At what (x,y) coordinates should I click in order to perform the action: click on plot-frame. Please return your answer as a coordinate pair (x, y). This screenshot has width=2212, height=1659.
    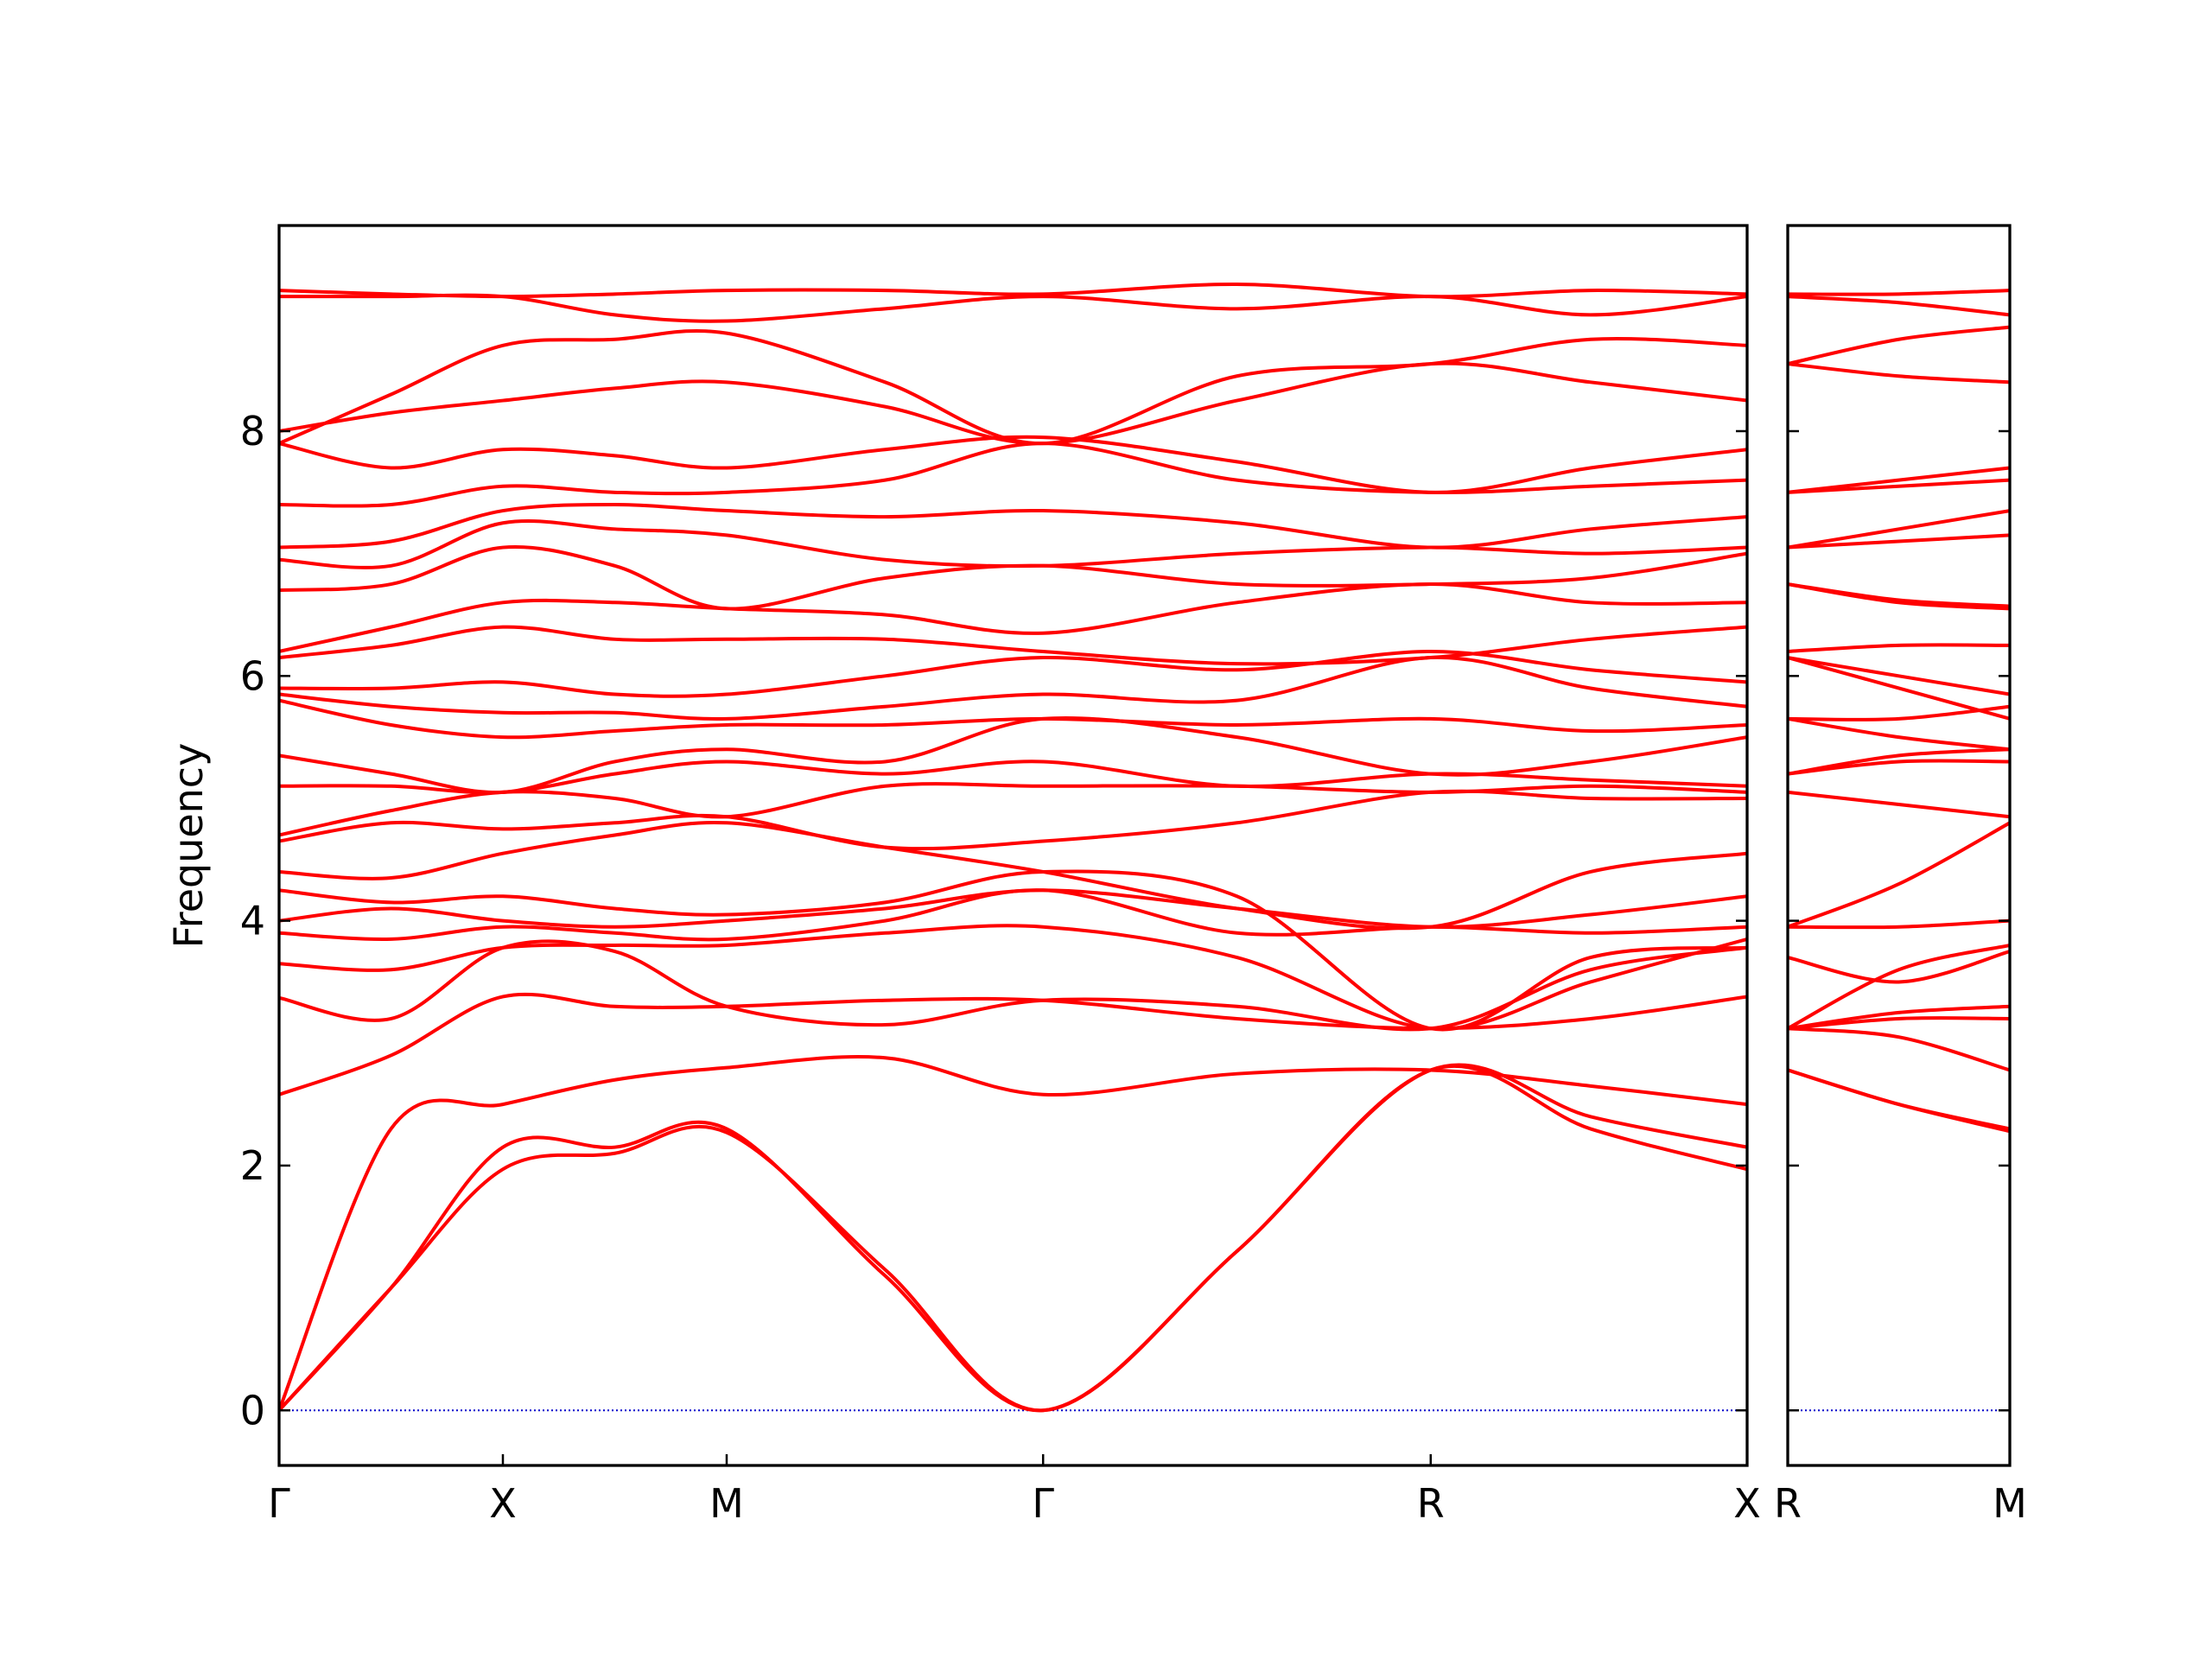
    Looking at the image, I should click on (1899, 845).